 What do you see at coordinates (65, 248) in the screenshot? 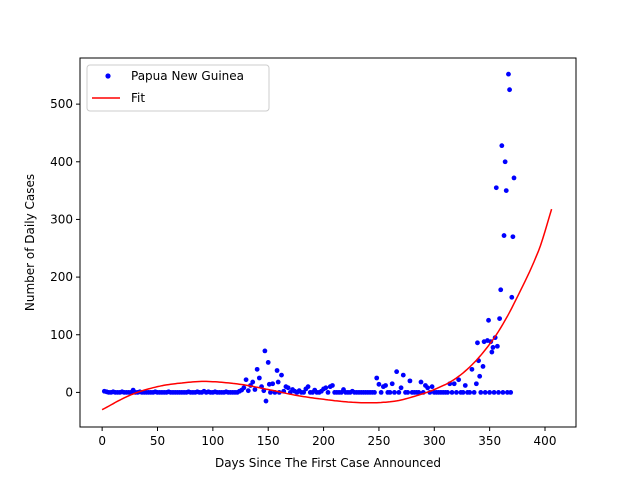
I see `y-axis-ticks: 0 100 200 300 400 500` at bounding box center [65, 248].